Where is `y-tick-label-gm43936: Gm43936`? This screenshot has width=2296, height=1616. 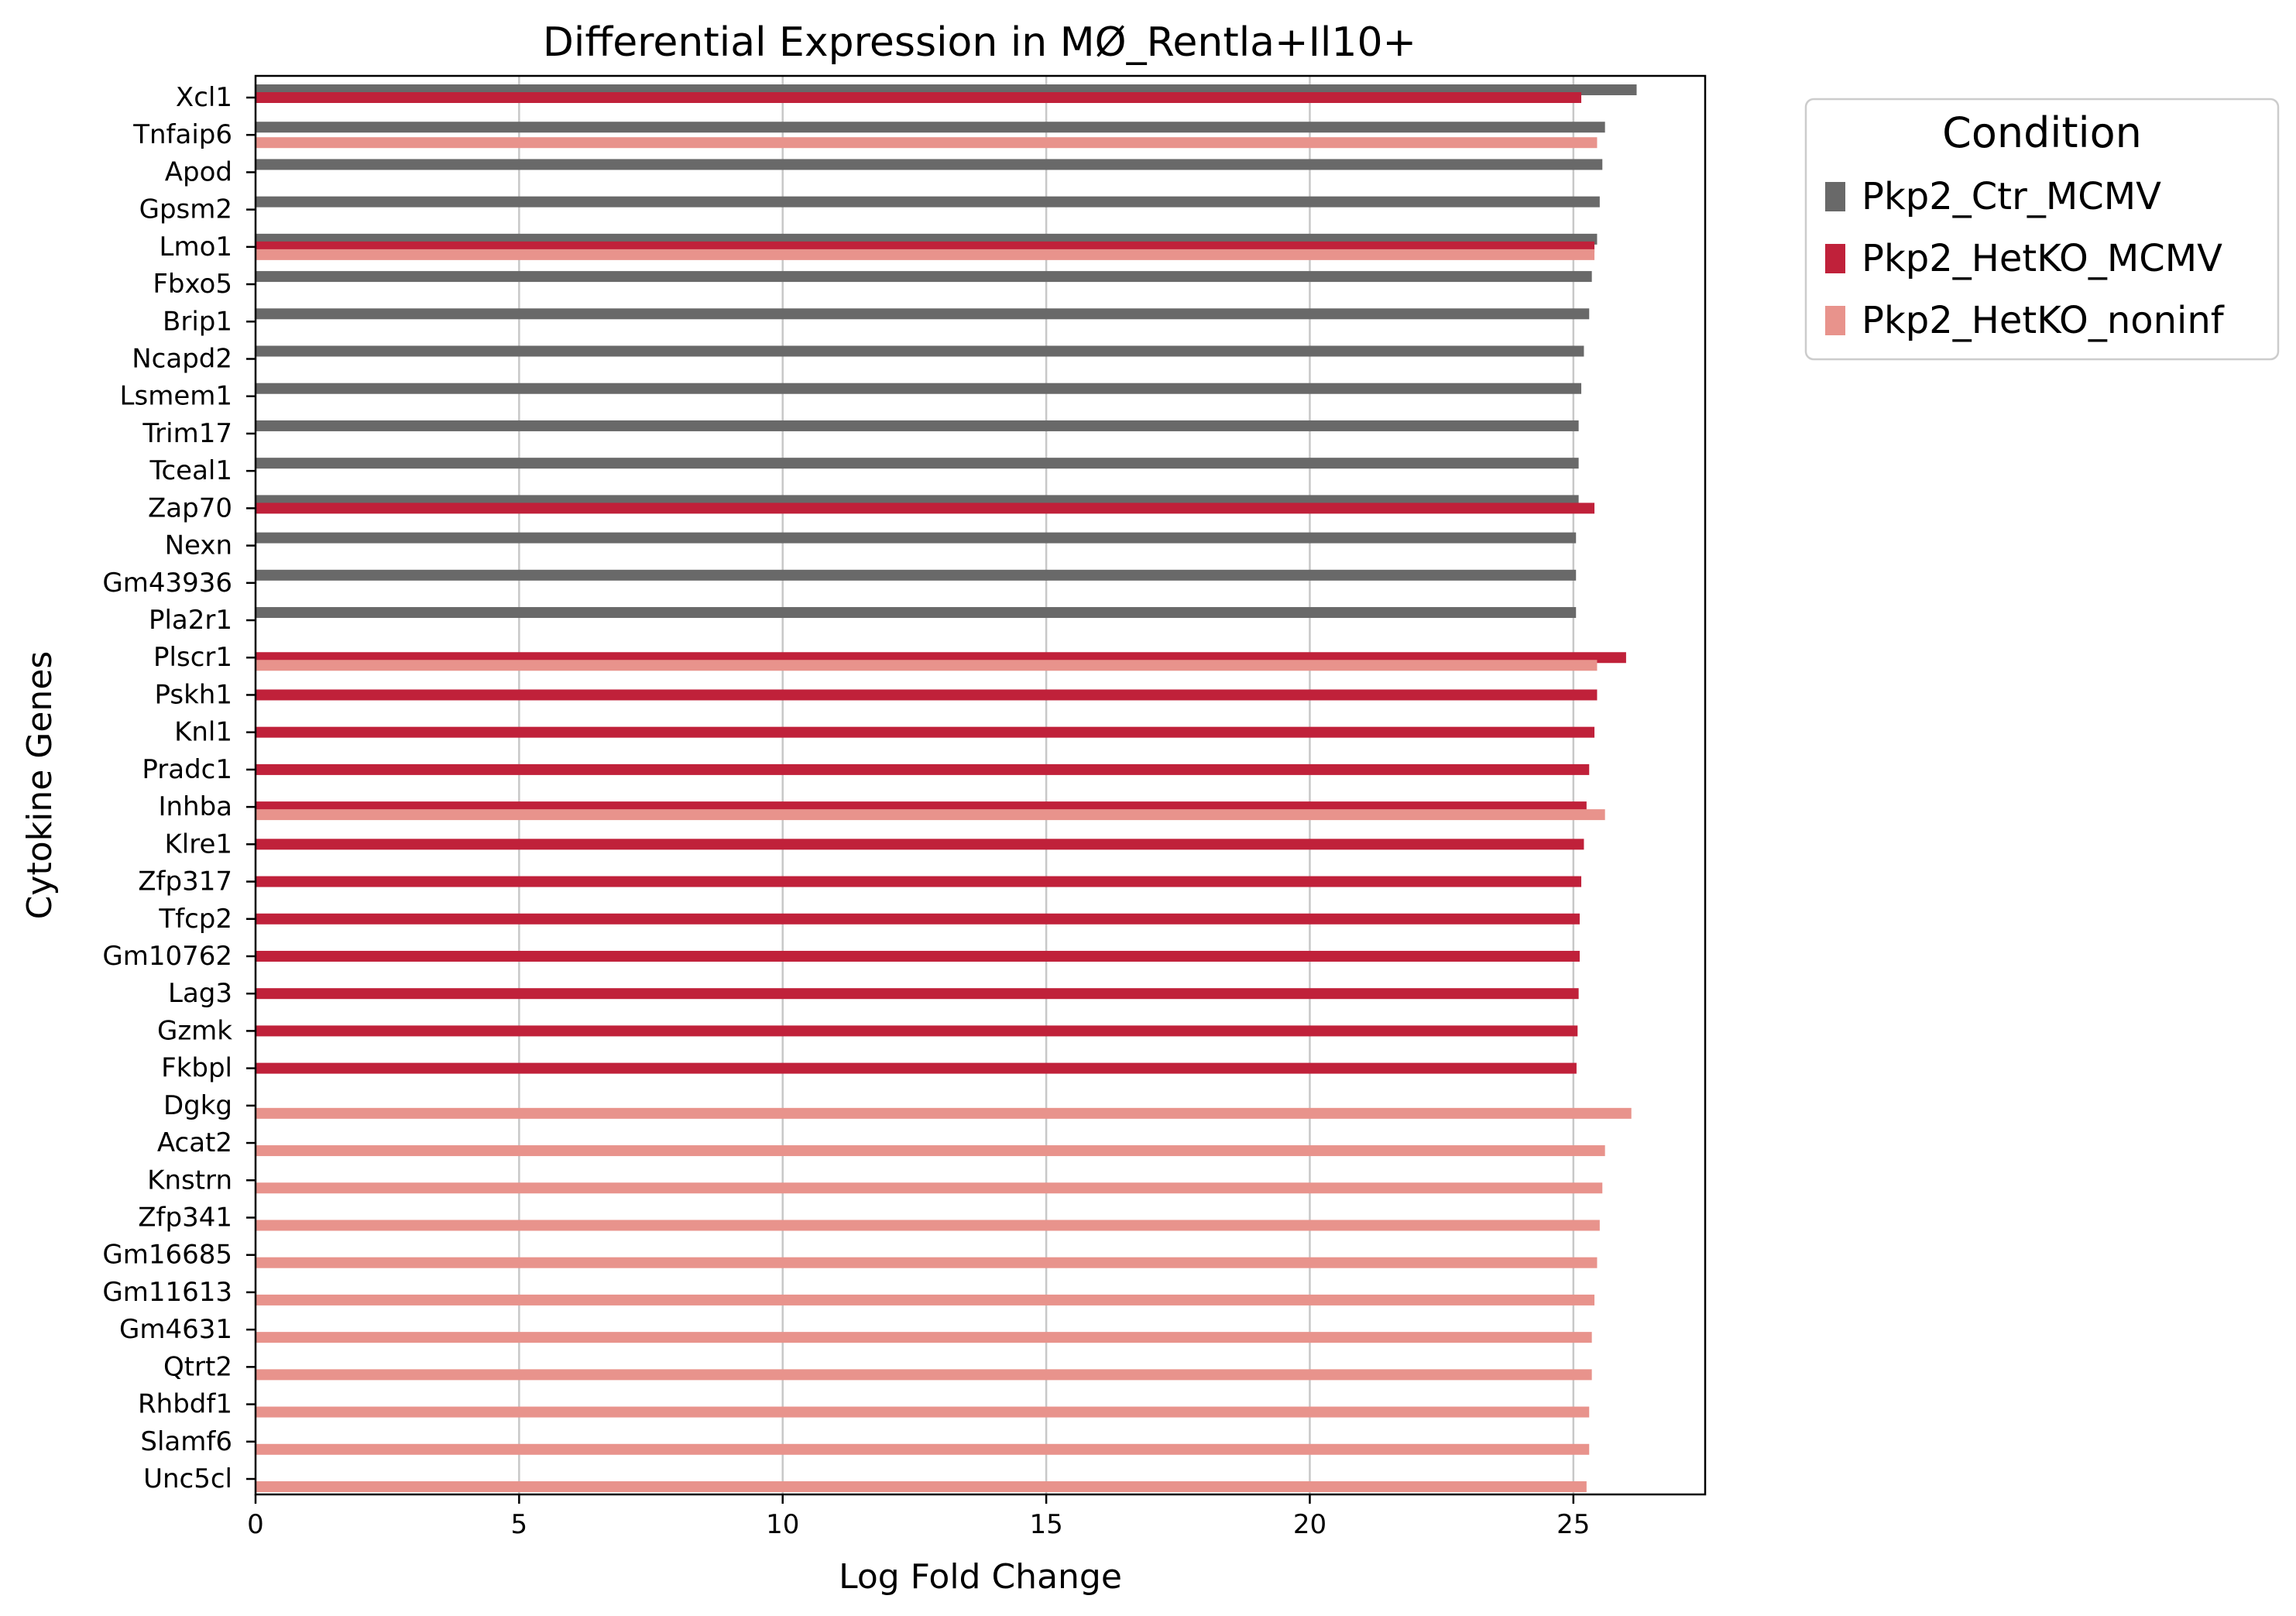 y-tick-label-gm43936: Gm43936 is located at coordinates (167, 584).